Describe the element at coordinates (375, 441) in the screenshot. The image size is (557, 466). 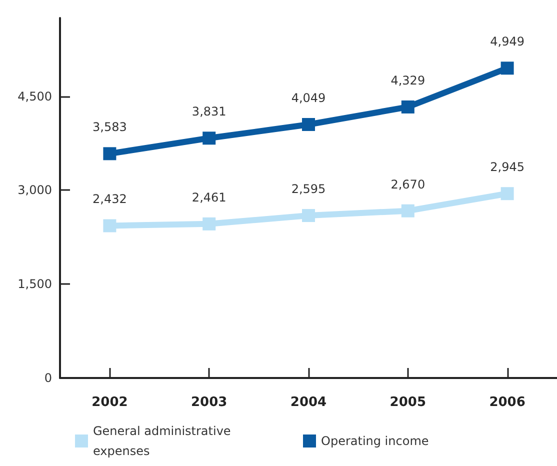
I see `legend-label: Operating income` at that location.